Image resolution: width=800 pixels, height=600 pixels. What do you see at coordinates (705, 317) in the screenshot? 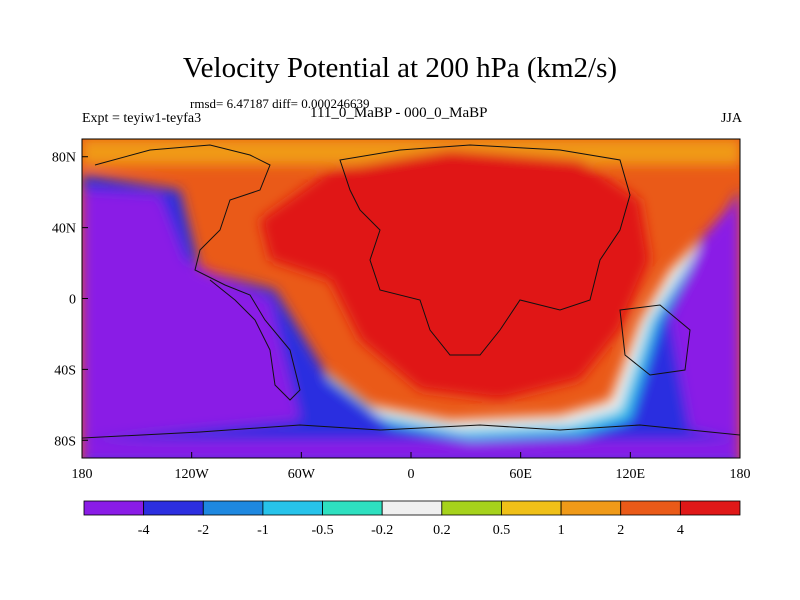
I see `eastern-minimum` at bounding box center [705, 317].